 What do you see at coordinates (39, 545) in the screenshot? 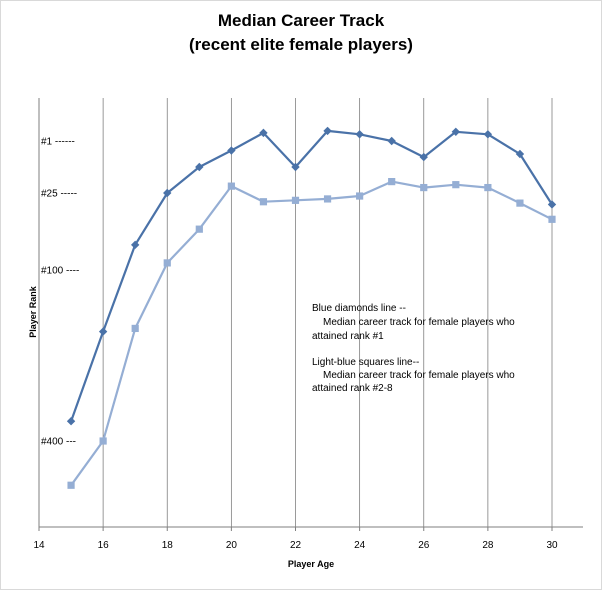
I see `x-tick-label: 14` at bounding box center [39, 545].